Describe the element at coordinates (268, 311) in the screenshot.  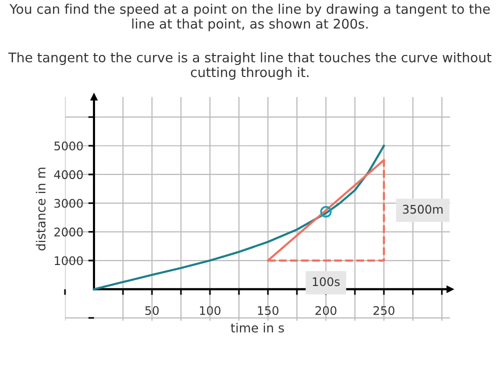
I see `x-tick-label: 150` at that location.